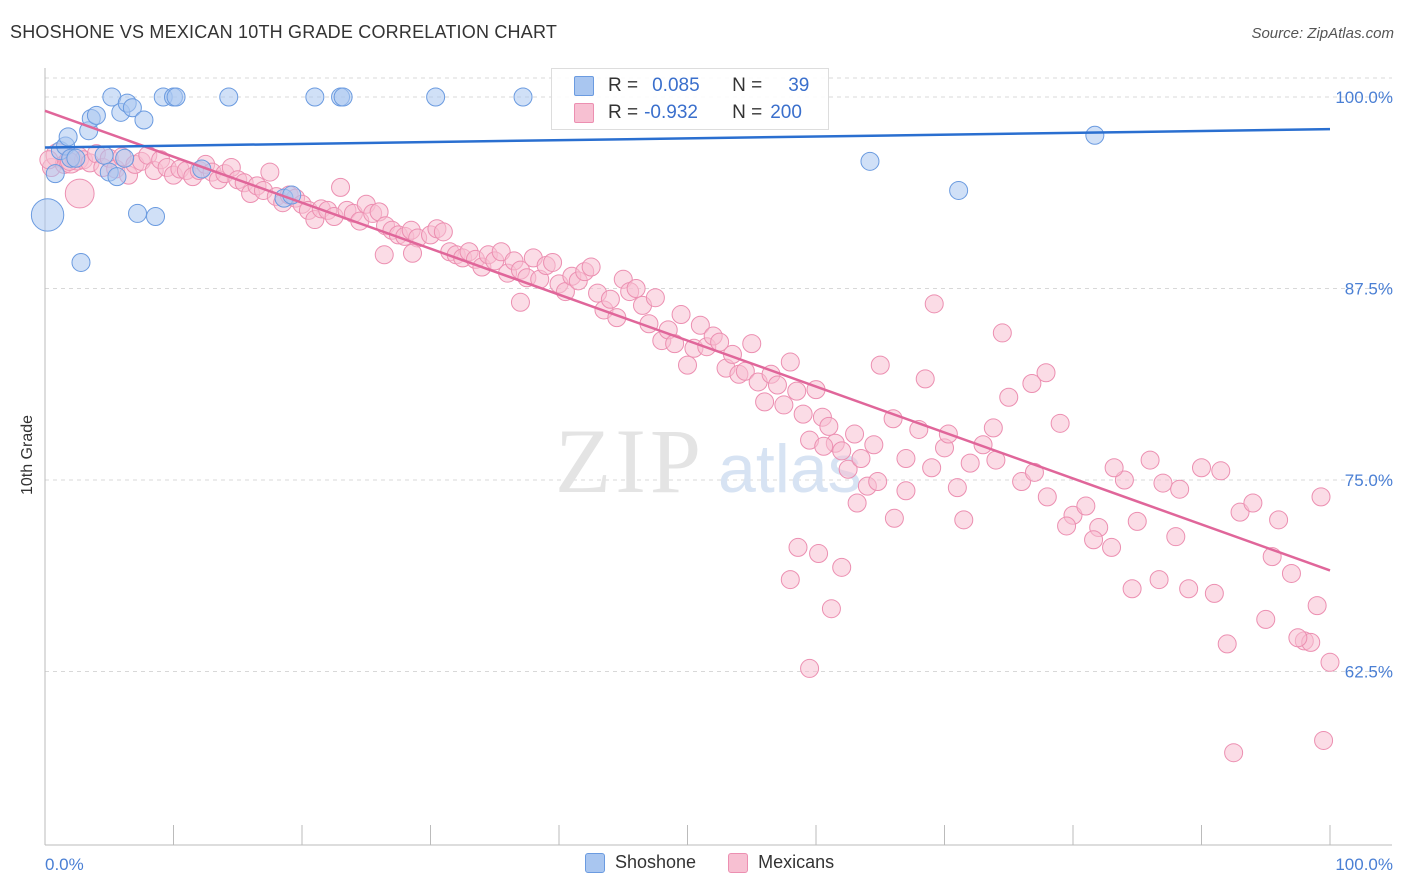  What do you see at coordinates (747, 112) in the screenshot?
I see `mexicans-n-label: N =` at bounding box center [747, 112].